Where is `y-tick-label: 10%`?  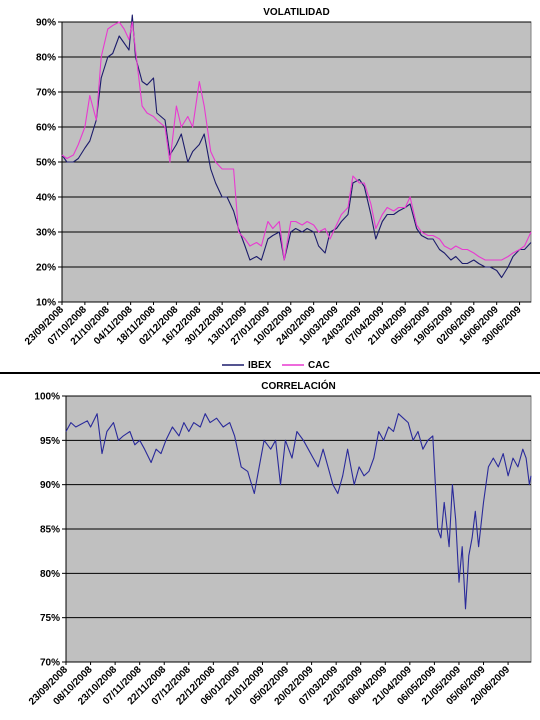
y-tick-label: 10% is located at coordinates (46, 303).